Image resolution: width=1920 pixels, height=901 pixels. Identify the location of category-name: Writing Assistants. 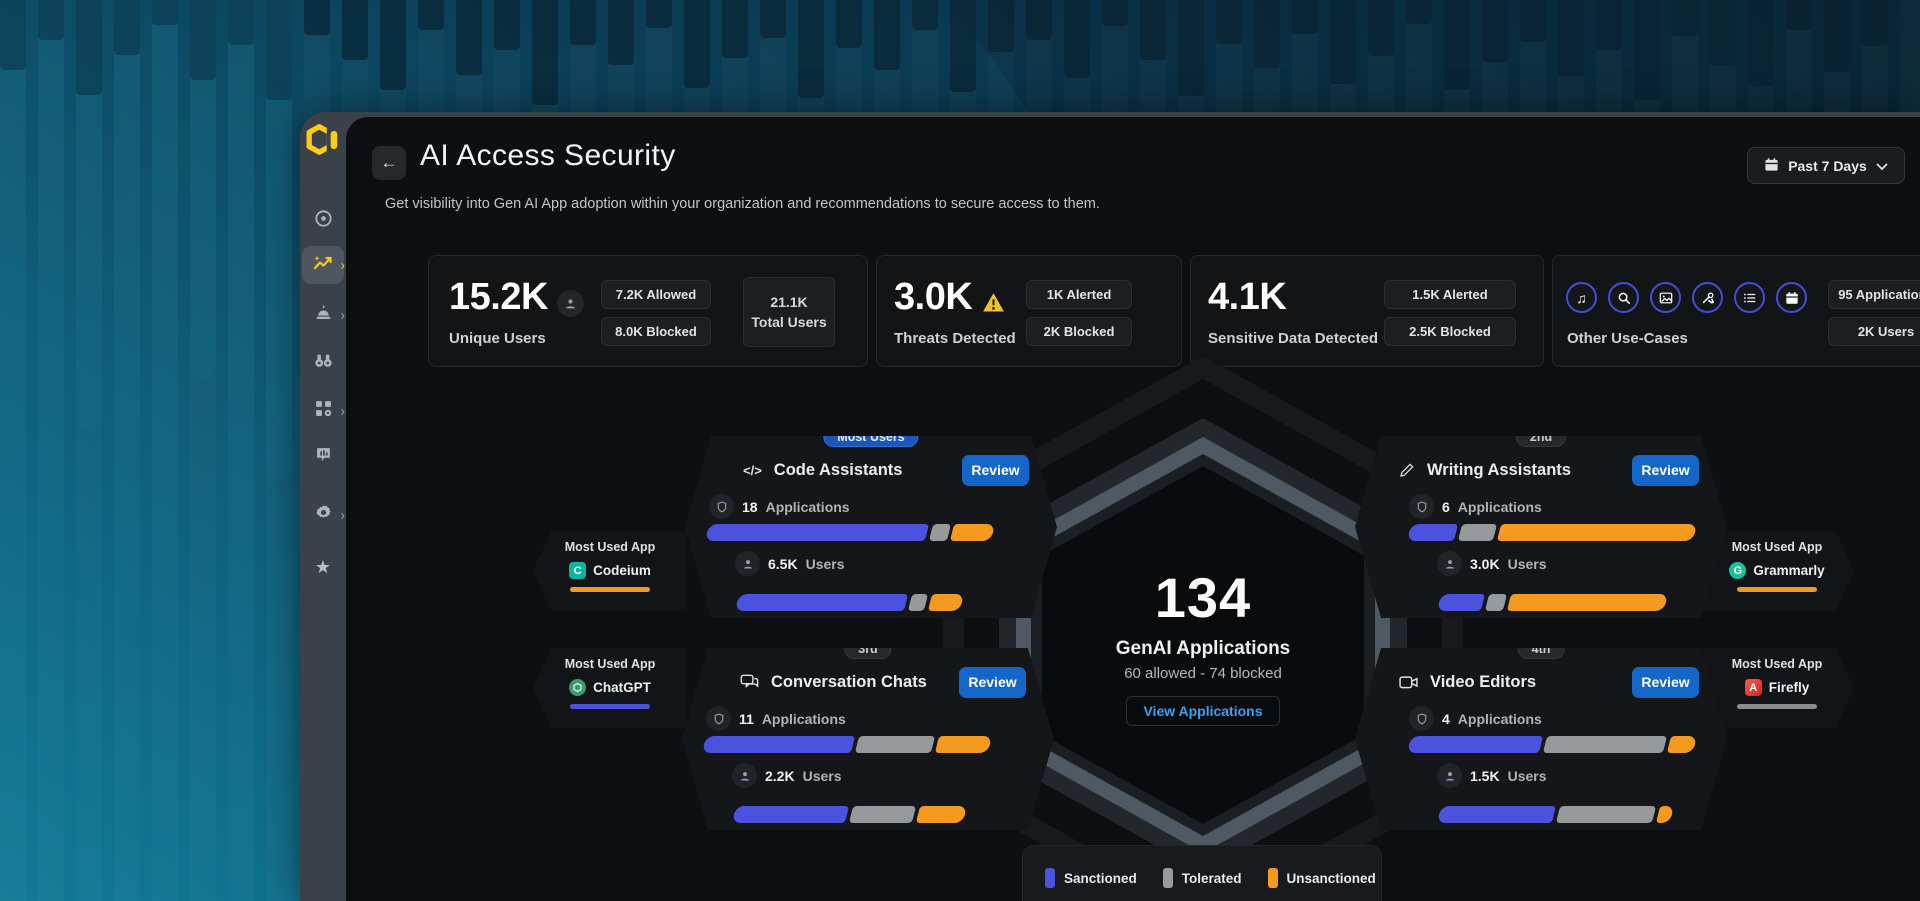
(1499, 469).